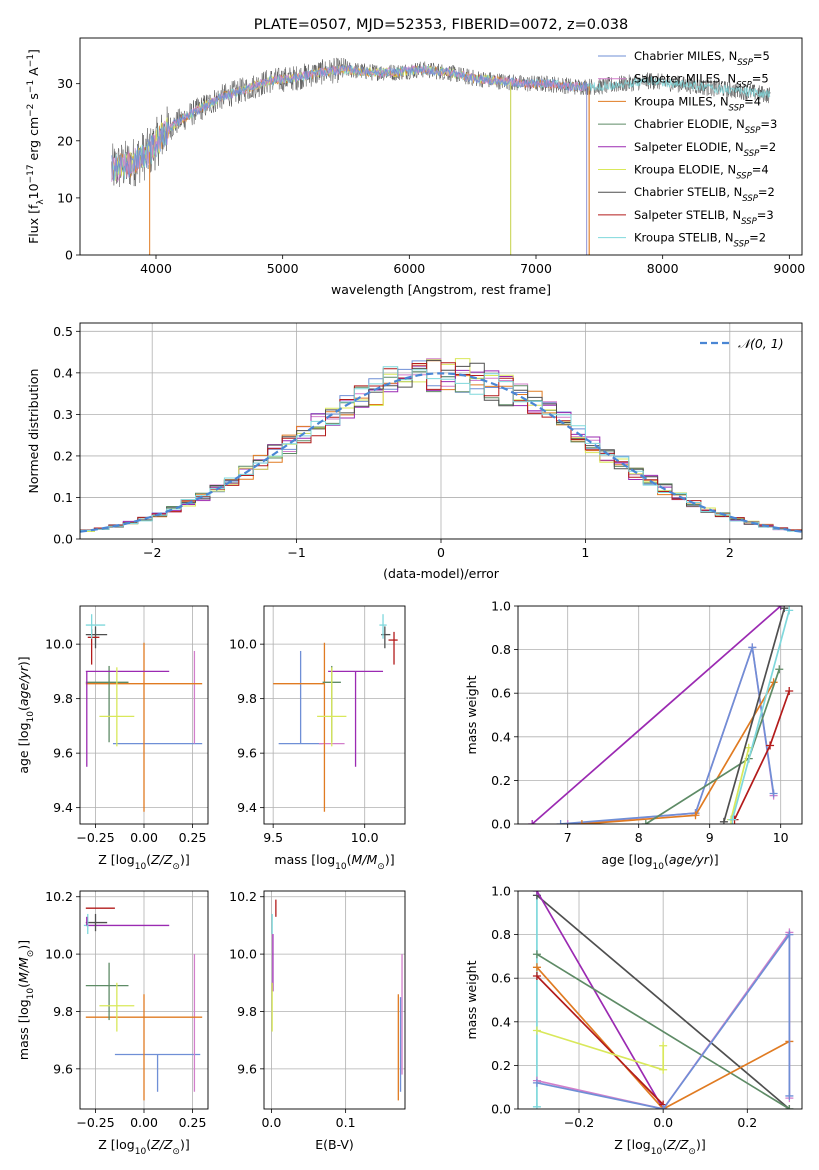  I want to click on x-tick-label: −0.25, so click(95, 837).